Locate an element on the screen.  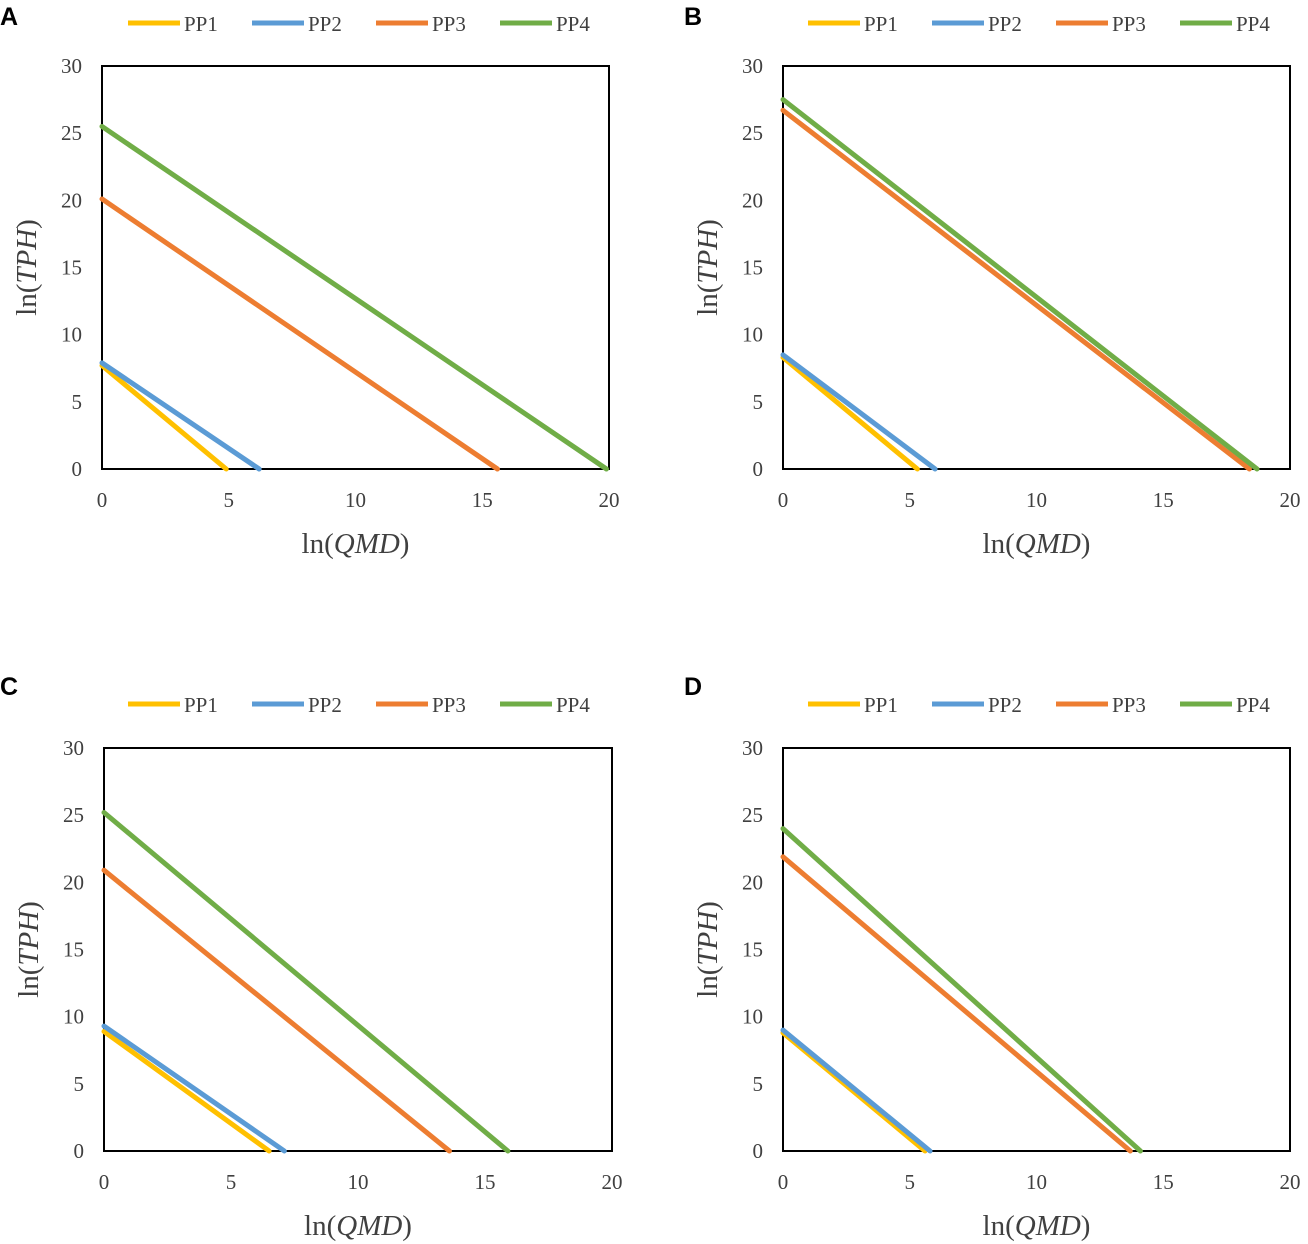
panel-letter: D is located at coordinates (693, 687).